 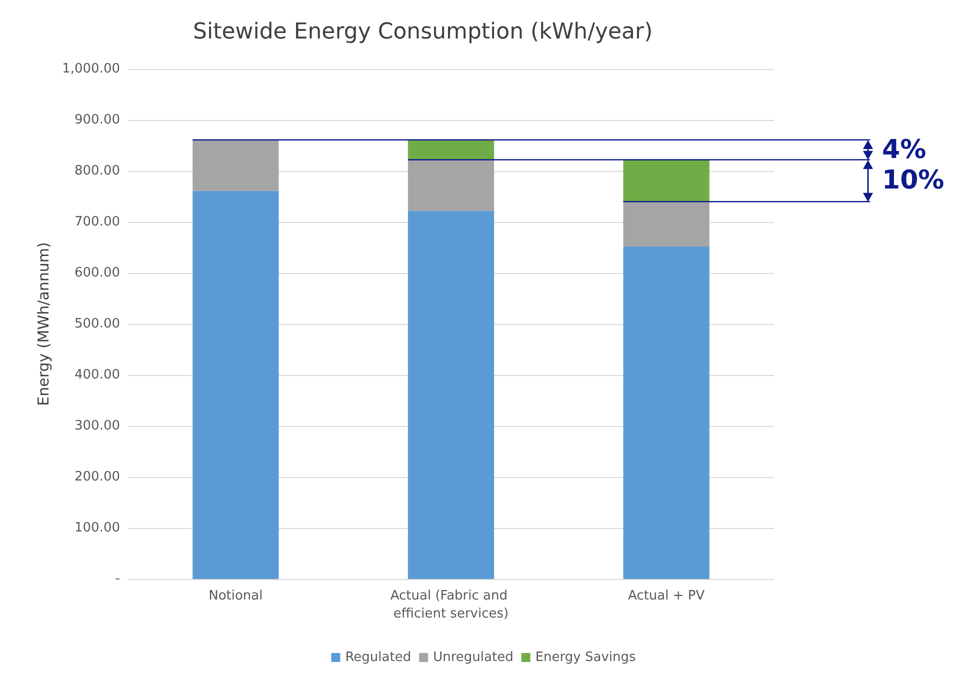 What do you see at coordinates (97, 171) in the screenshot?
I see `y-tick-label: 800.00` at bounding box center [97, 171].